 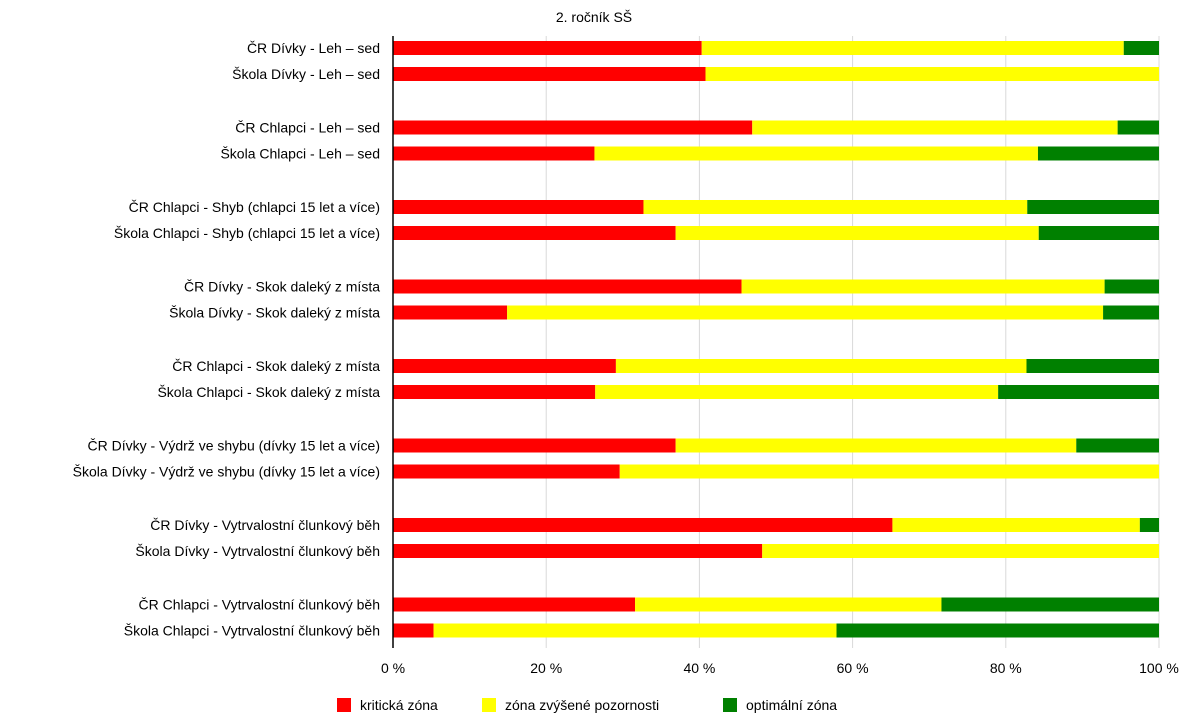 What do you see at coordinates (582, 705) in the screenshot?
I see `legend-label: zóna zvýšené pozornosti` at bounding box center [582, 705].